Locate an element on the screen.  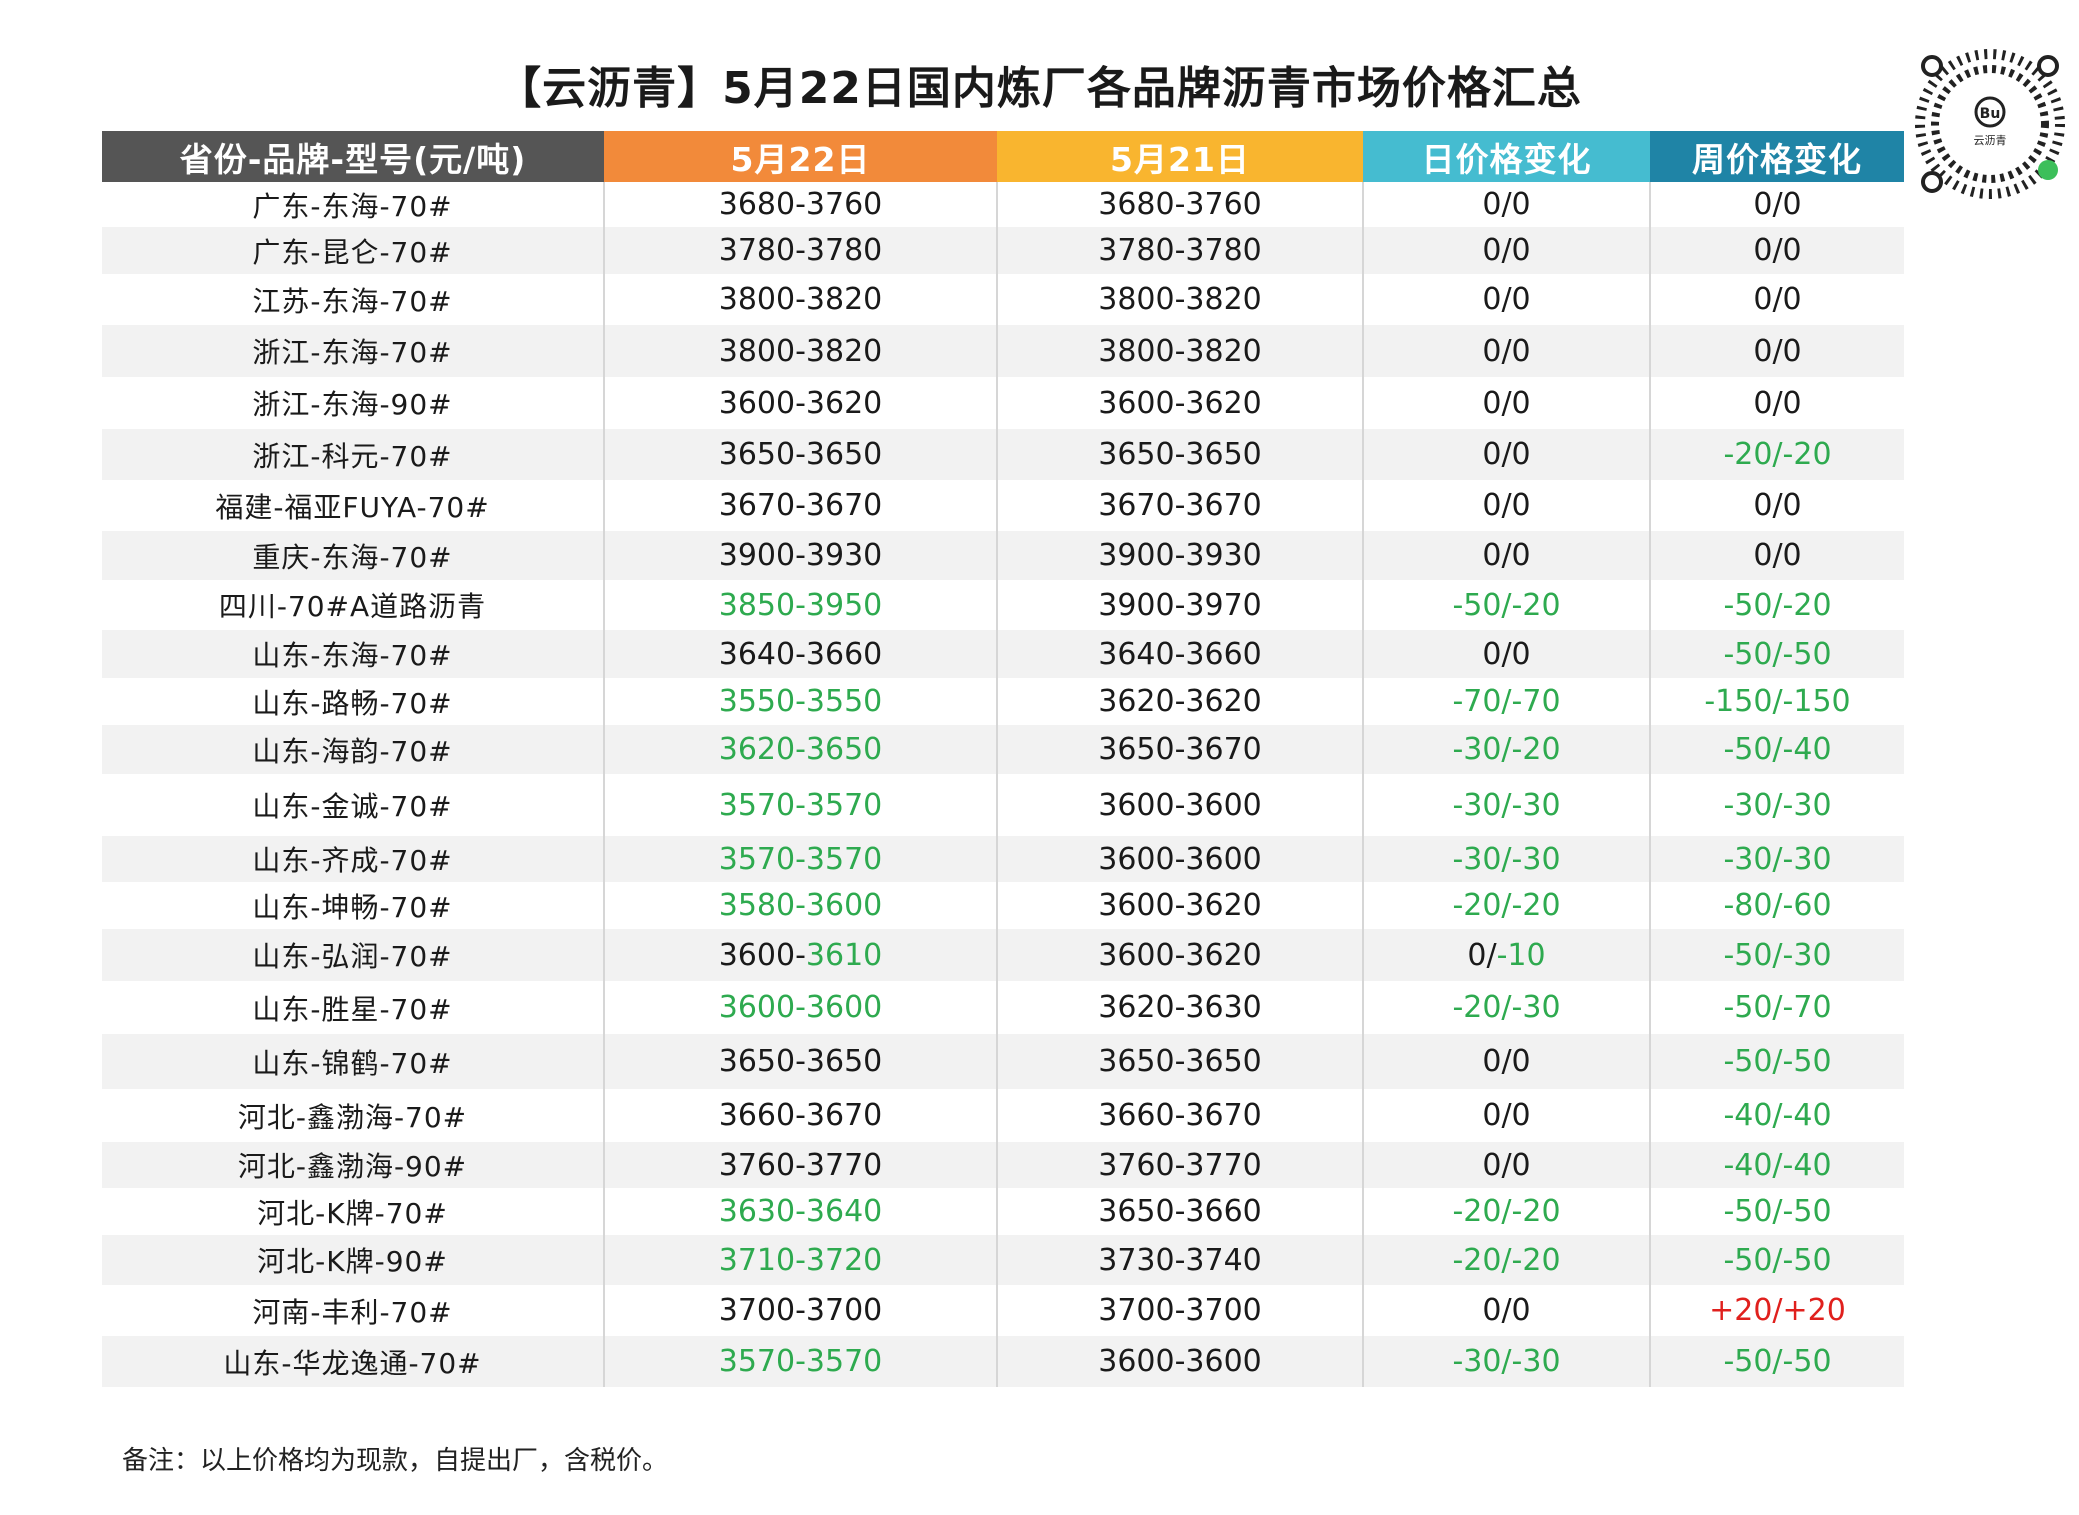
weekly-change-value: 0/0 is located at coordinates (1777, 204).